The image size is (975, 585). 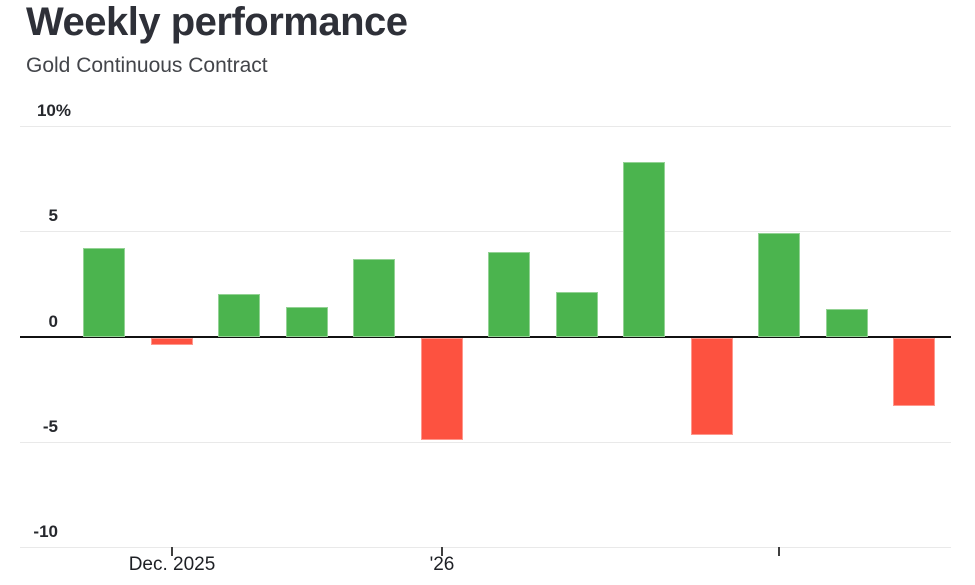 I want to click on chart-subtitle: Gold Continuous Contract, so click(x=147, y=65).